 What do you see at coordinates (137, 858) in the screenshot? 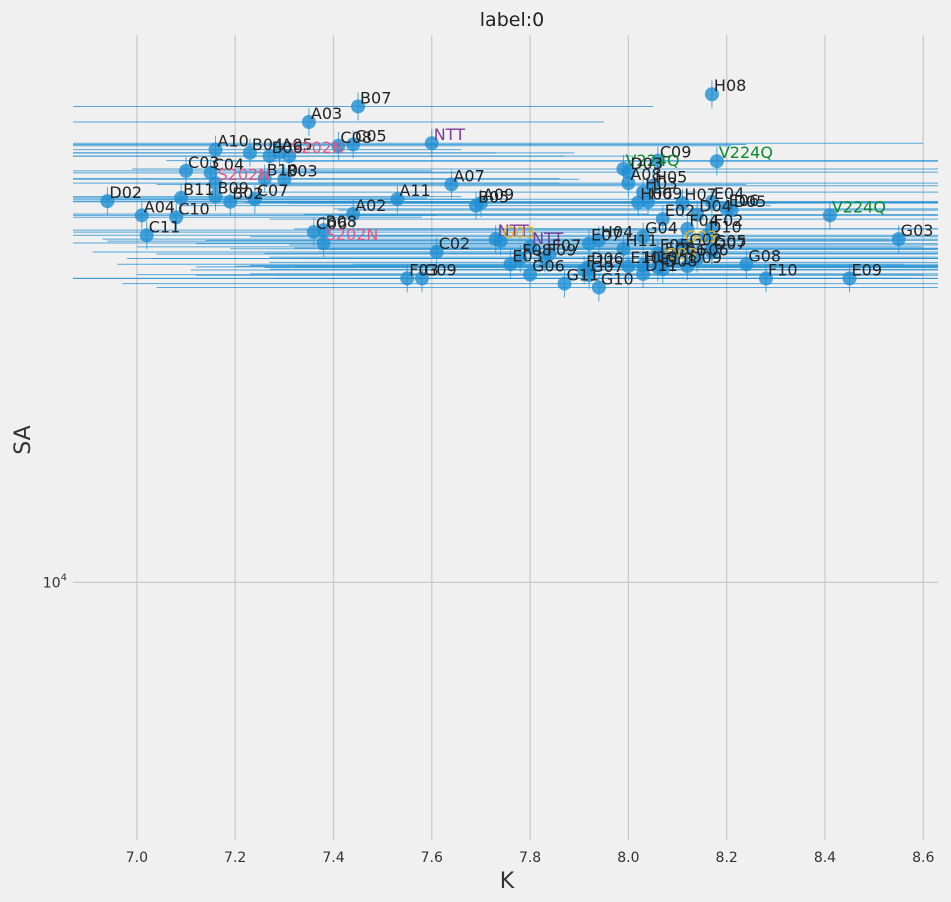
I see `x-tick-label: 7.0` at bounding box center [137, 858].